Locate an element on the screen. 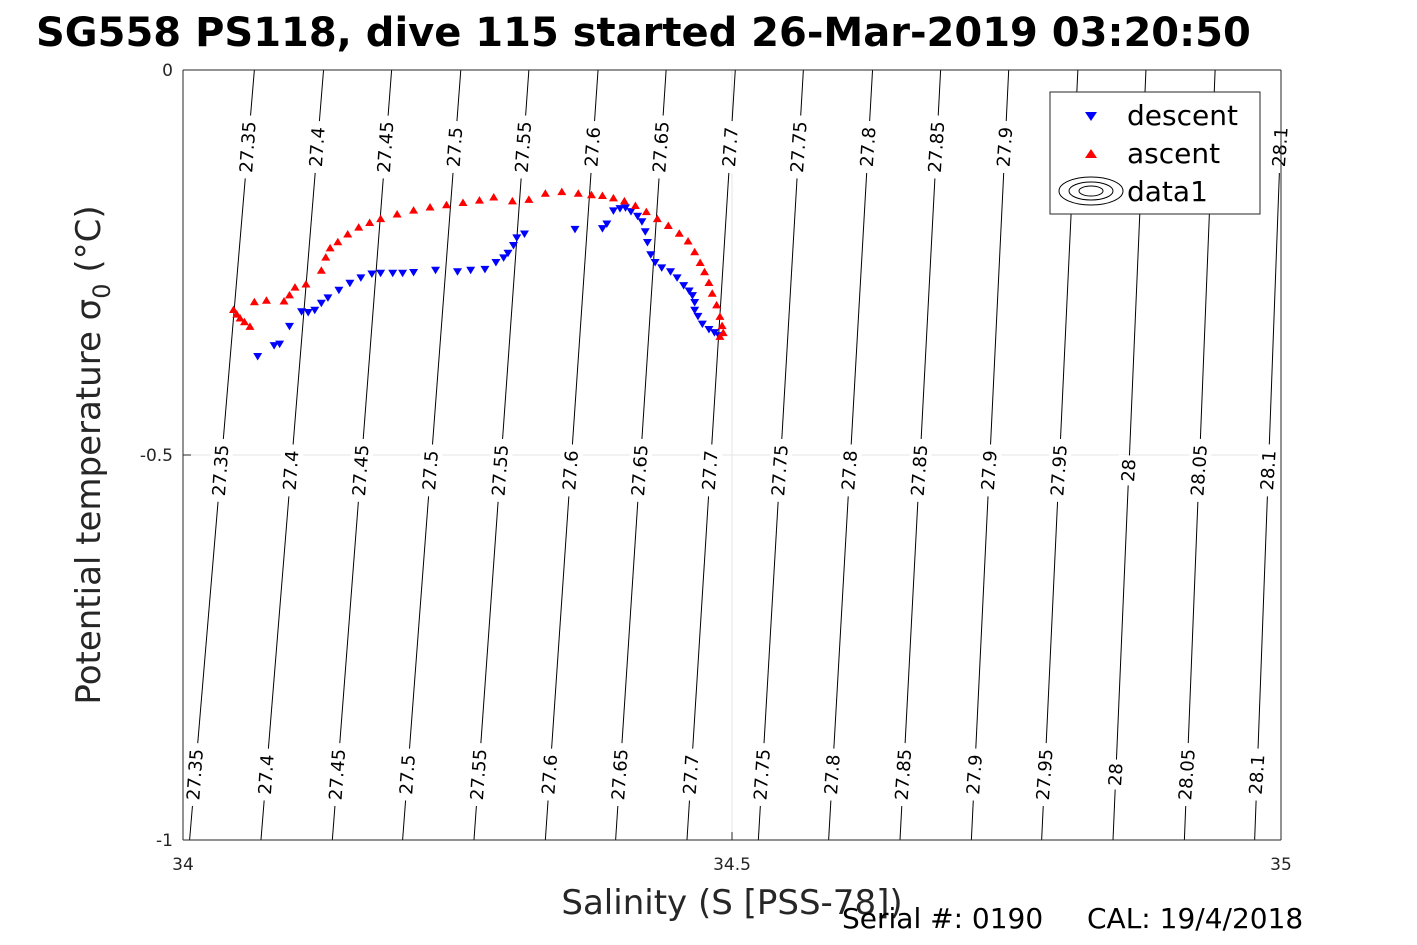 The height and width of the screenshot is (945, 1417). legend-ascent-marker is located at coordinates (1091, 153).